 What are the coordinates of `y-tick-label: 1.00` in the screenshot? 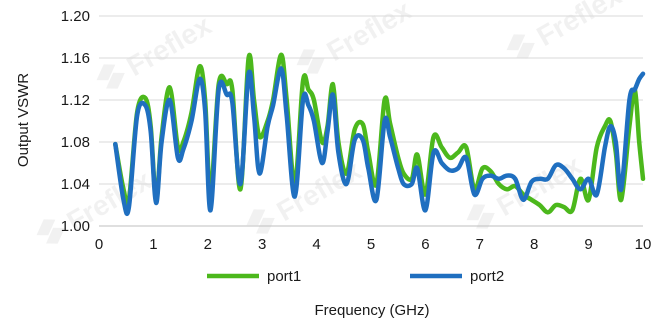 It's located at (75, 226).